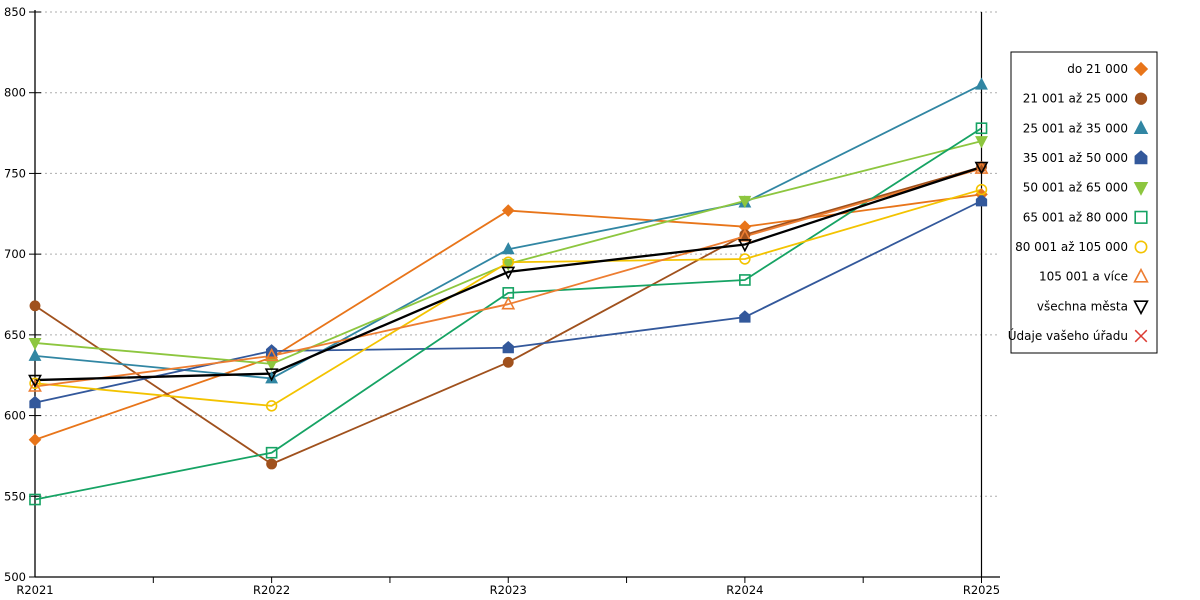 Image resolution: width=1200 pixels, height=600 pixels. Describe the element at coordinates (1097, 69) in the screenshot. I see `legend-item-label: do 21 000` at that location.